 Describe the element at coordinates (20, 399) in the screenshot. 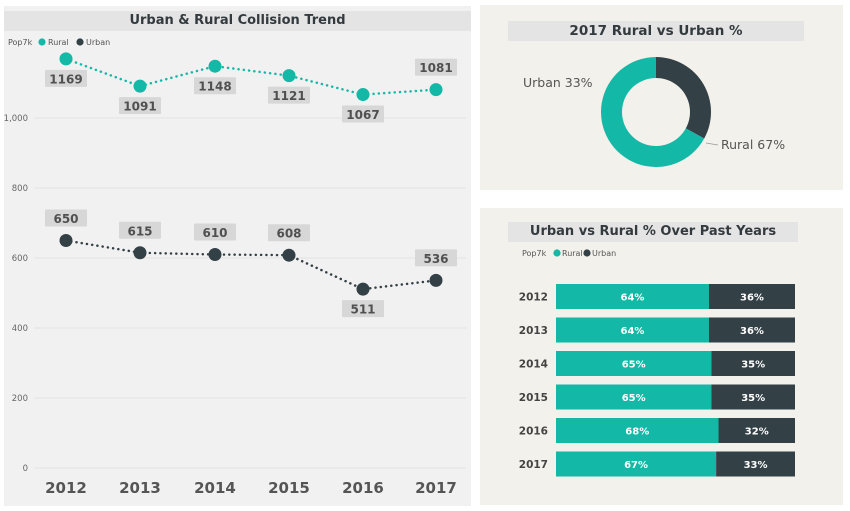

I see `y-tick-label: 200` at that location.